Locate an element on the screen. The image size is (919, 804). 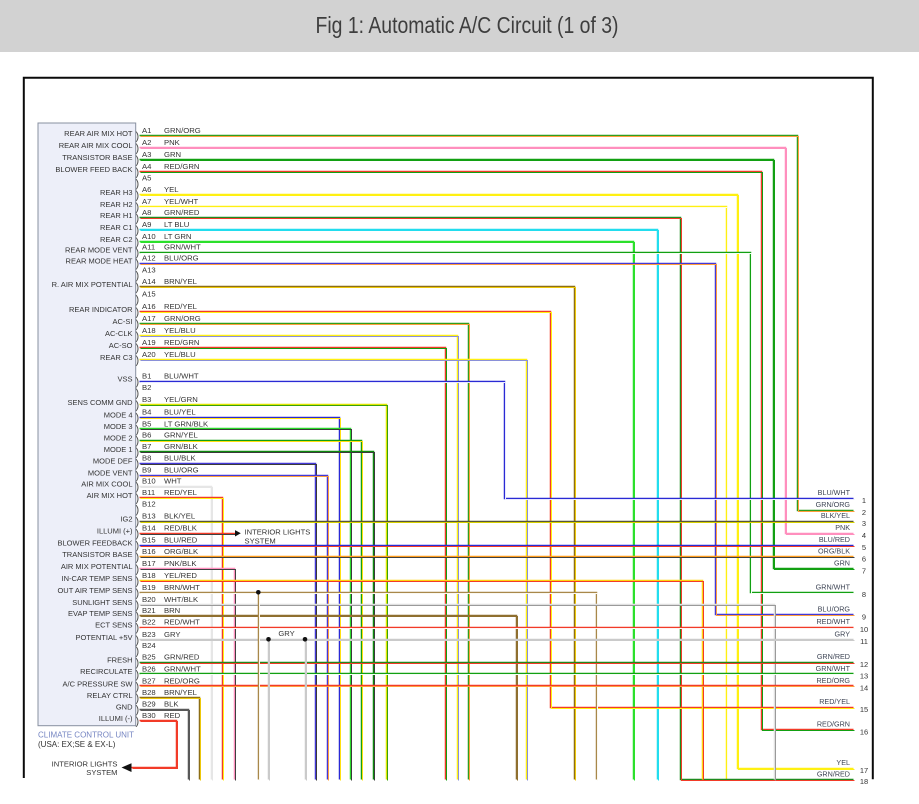
svg-text: GRN/ORG is located at coordinates (182, 318).